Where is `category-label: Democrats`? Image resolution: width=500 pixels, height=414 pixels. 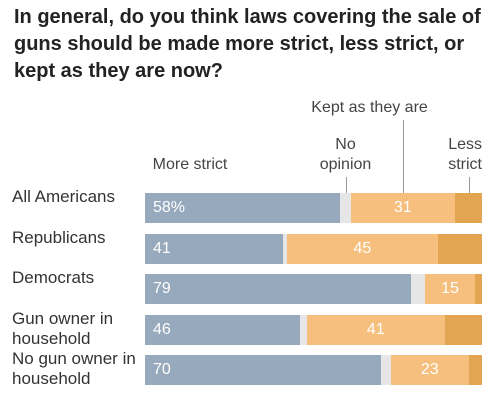
category-label: Democrats is located at coordinates (53, 277).